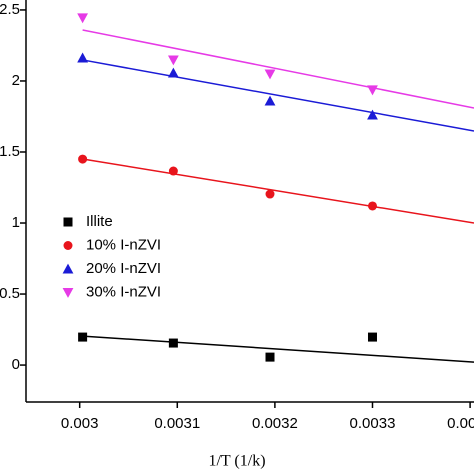 The height and width of the screenshot is (474, 474). Describe the element at coordinates (16, 364) in the screenshot. I see `y-tick-label: 0` at that location.